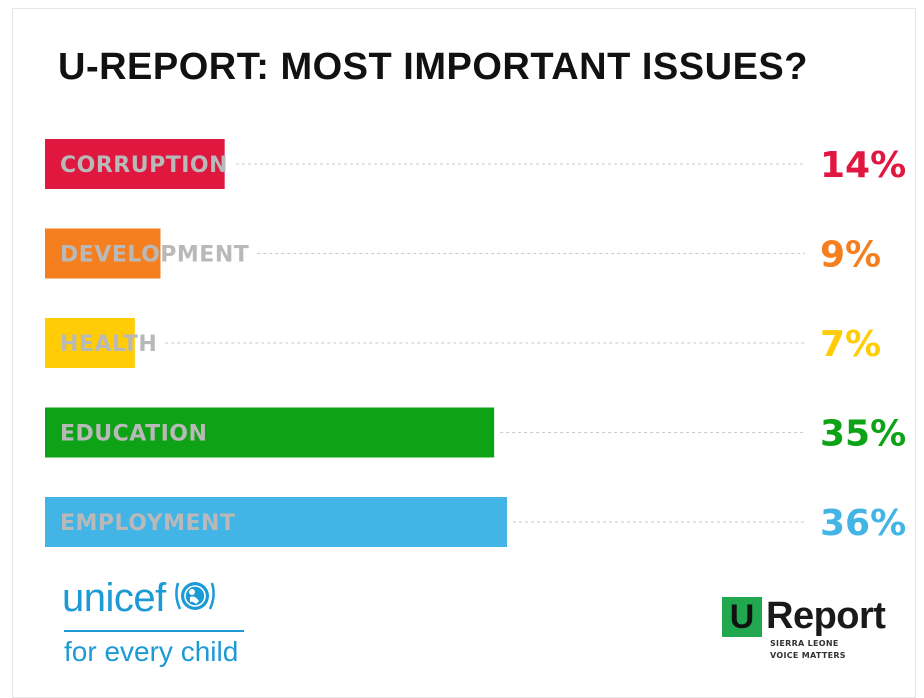 The image size is (924, 698). Describe the element at coordinates (133, 434) in the screenshot. I see `bar-label-education: EDUCATION` at that location.